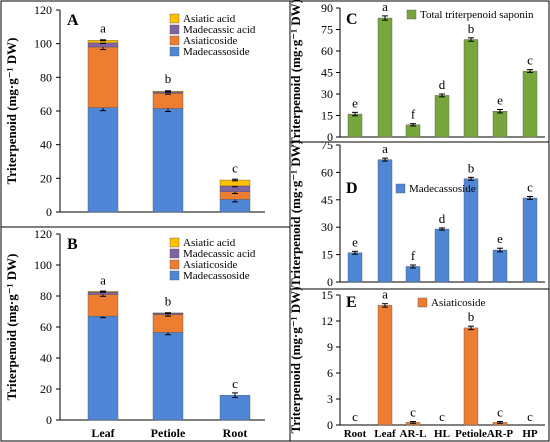 This screenshot has width=550, height=442. Describe the element at coordinates (351, 302) in the screenshot. I see `panel-label: E` at that location.